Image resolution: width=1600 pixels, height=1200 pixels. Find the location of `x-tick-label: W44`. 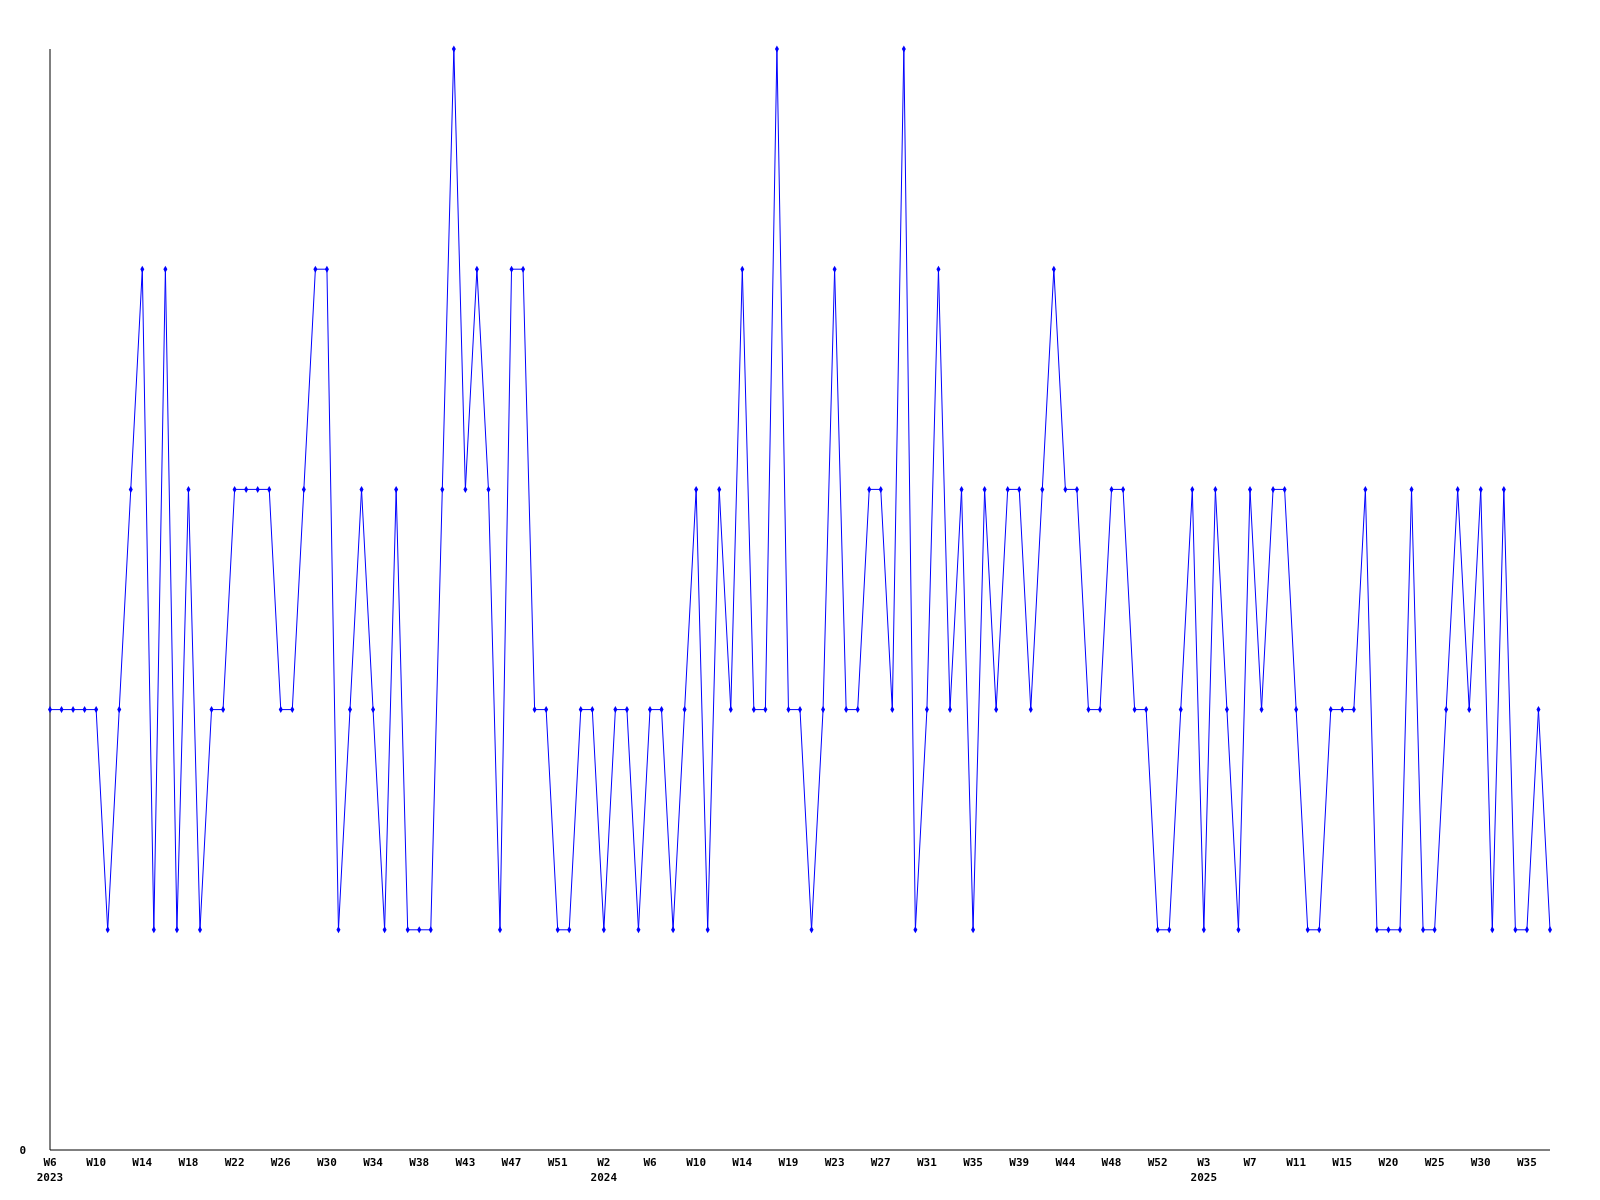

x-tick-label: W44 is located at coordinates (1065, 1162).